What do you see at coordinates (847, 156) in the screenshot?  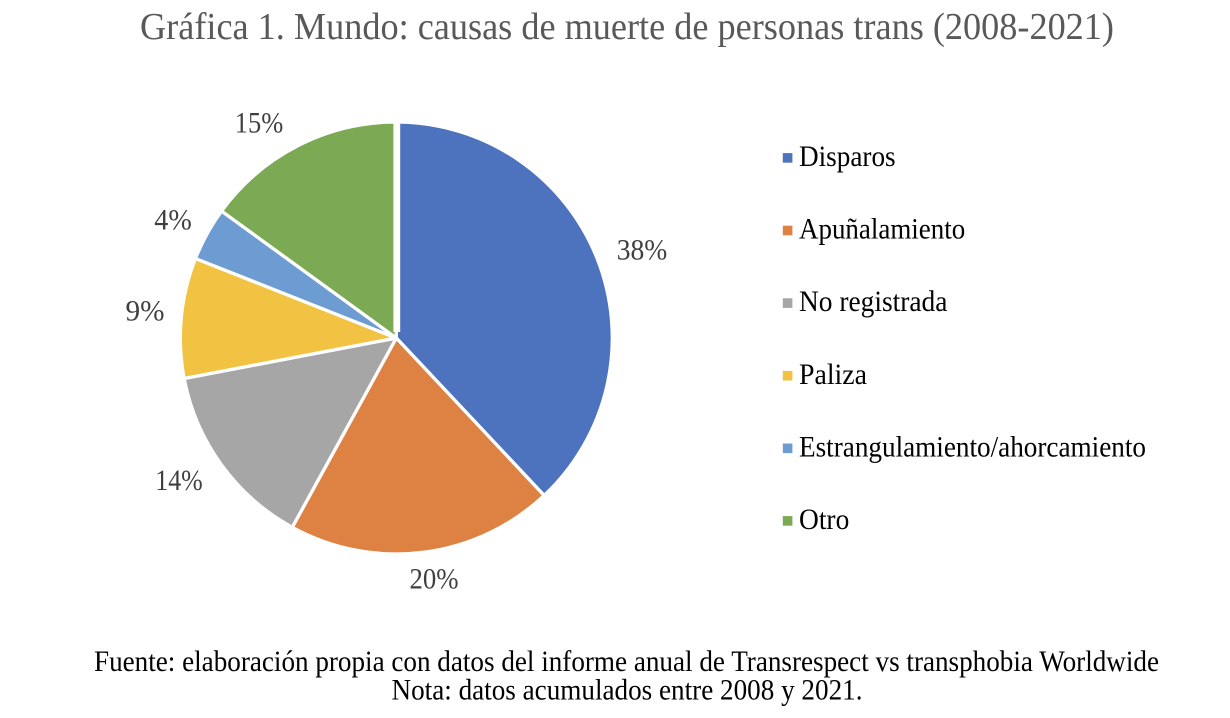 I see `svg-text: Disparos` at bounding box center [847, 156].